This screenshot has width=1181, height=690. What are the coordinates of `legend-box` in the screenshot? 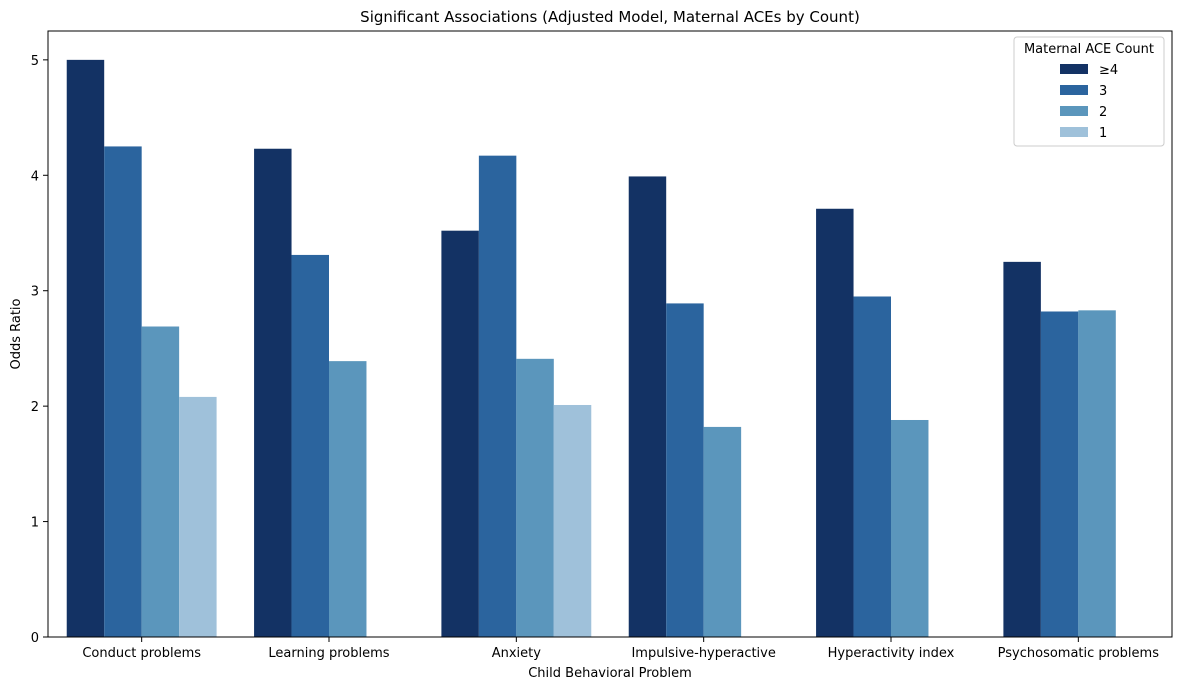 It's located at (1089, 91).